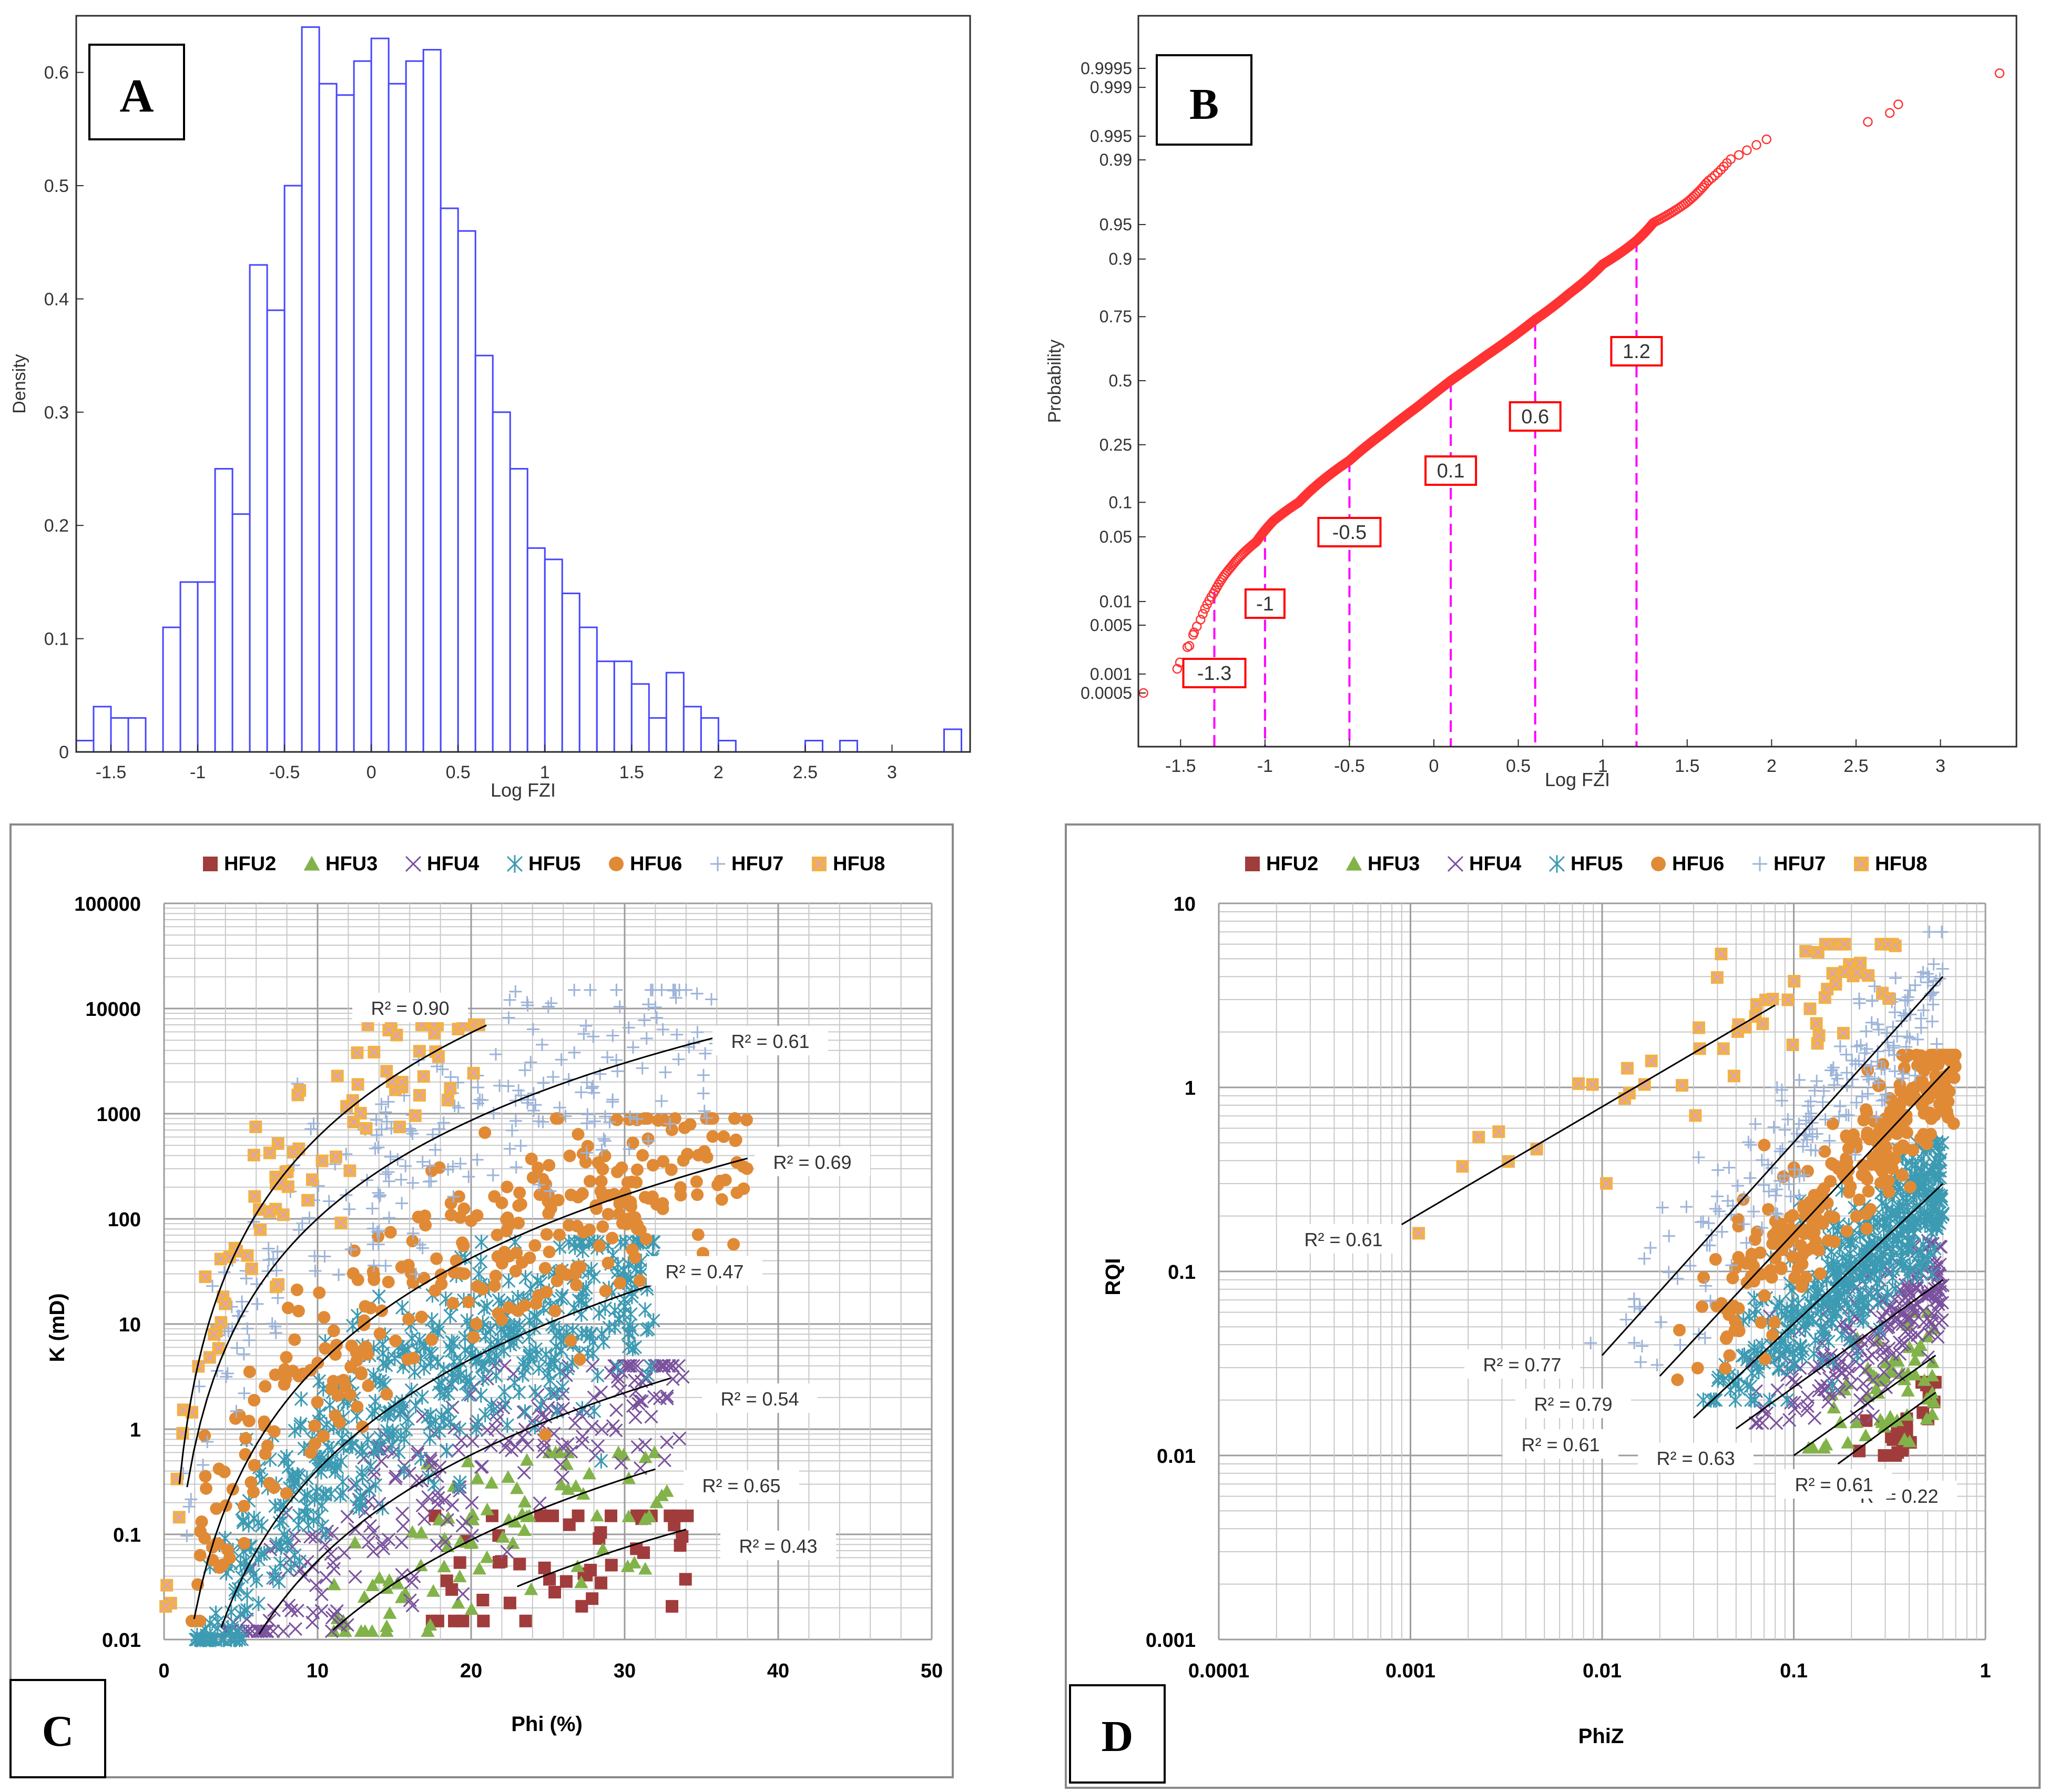 This screenshot has width=2048, height=1792. Describe the element at coordinates (1794, 1671) in the screenshot. I see `x-tick-label: 0.1` at that location.